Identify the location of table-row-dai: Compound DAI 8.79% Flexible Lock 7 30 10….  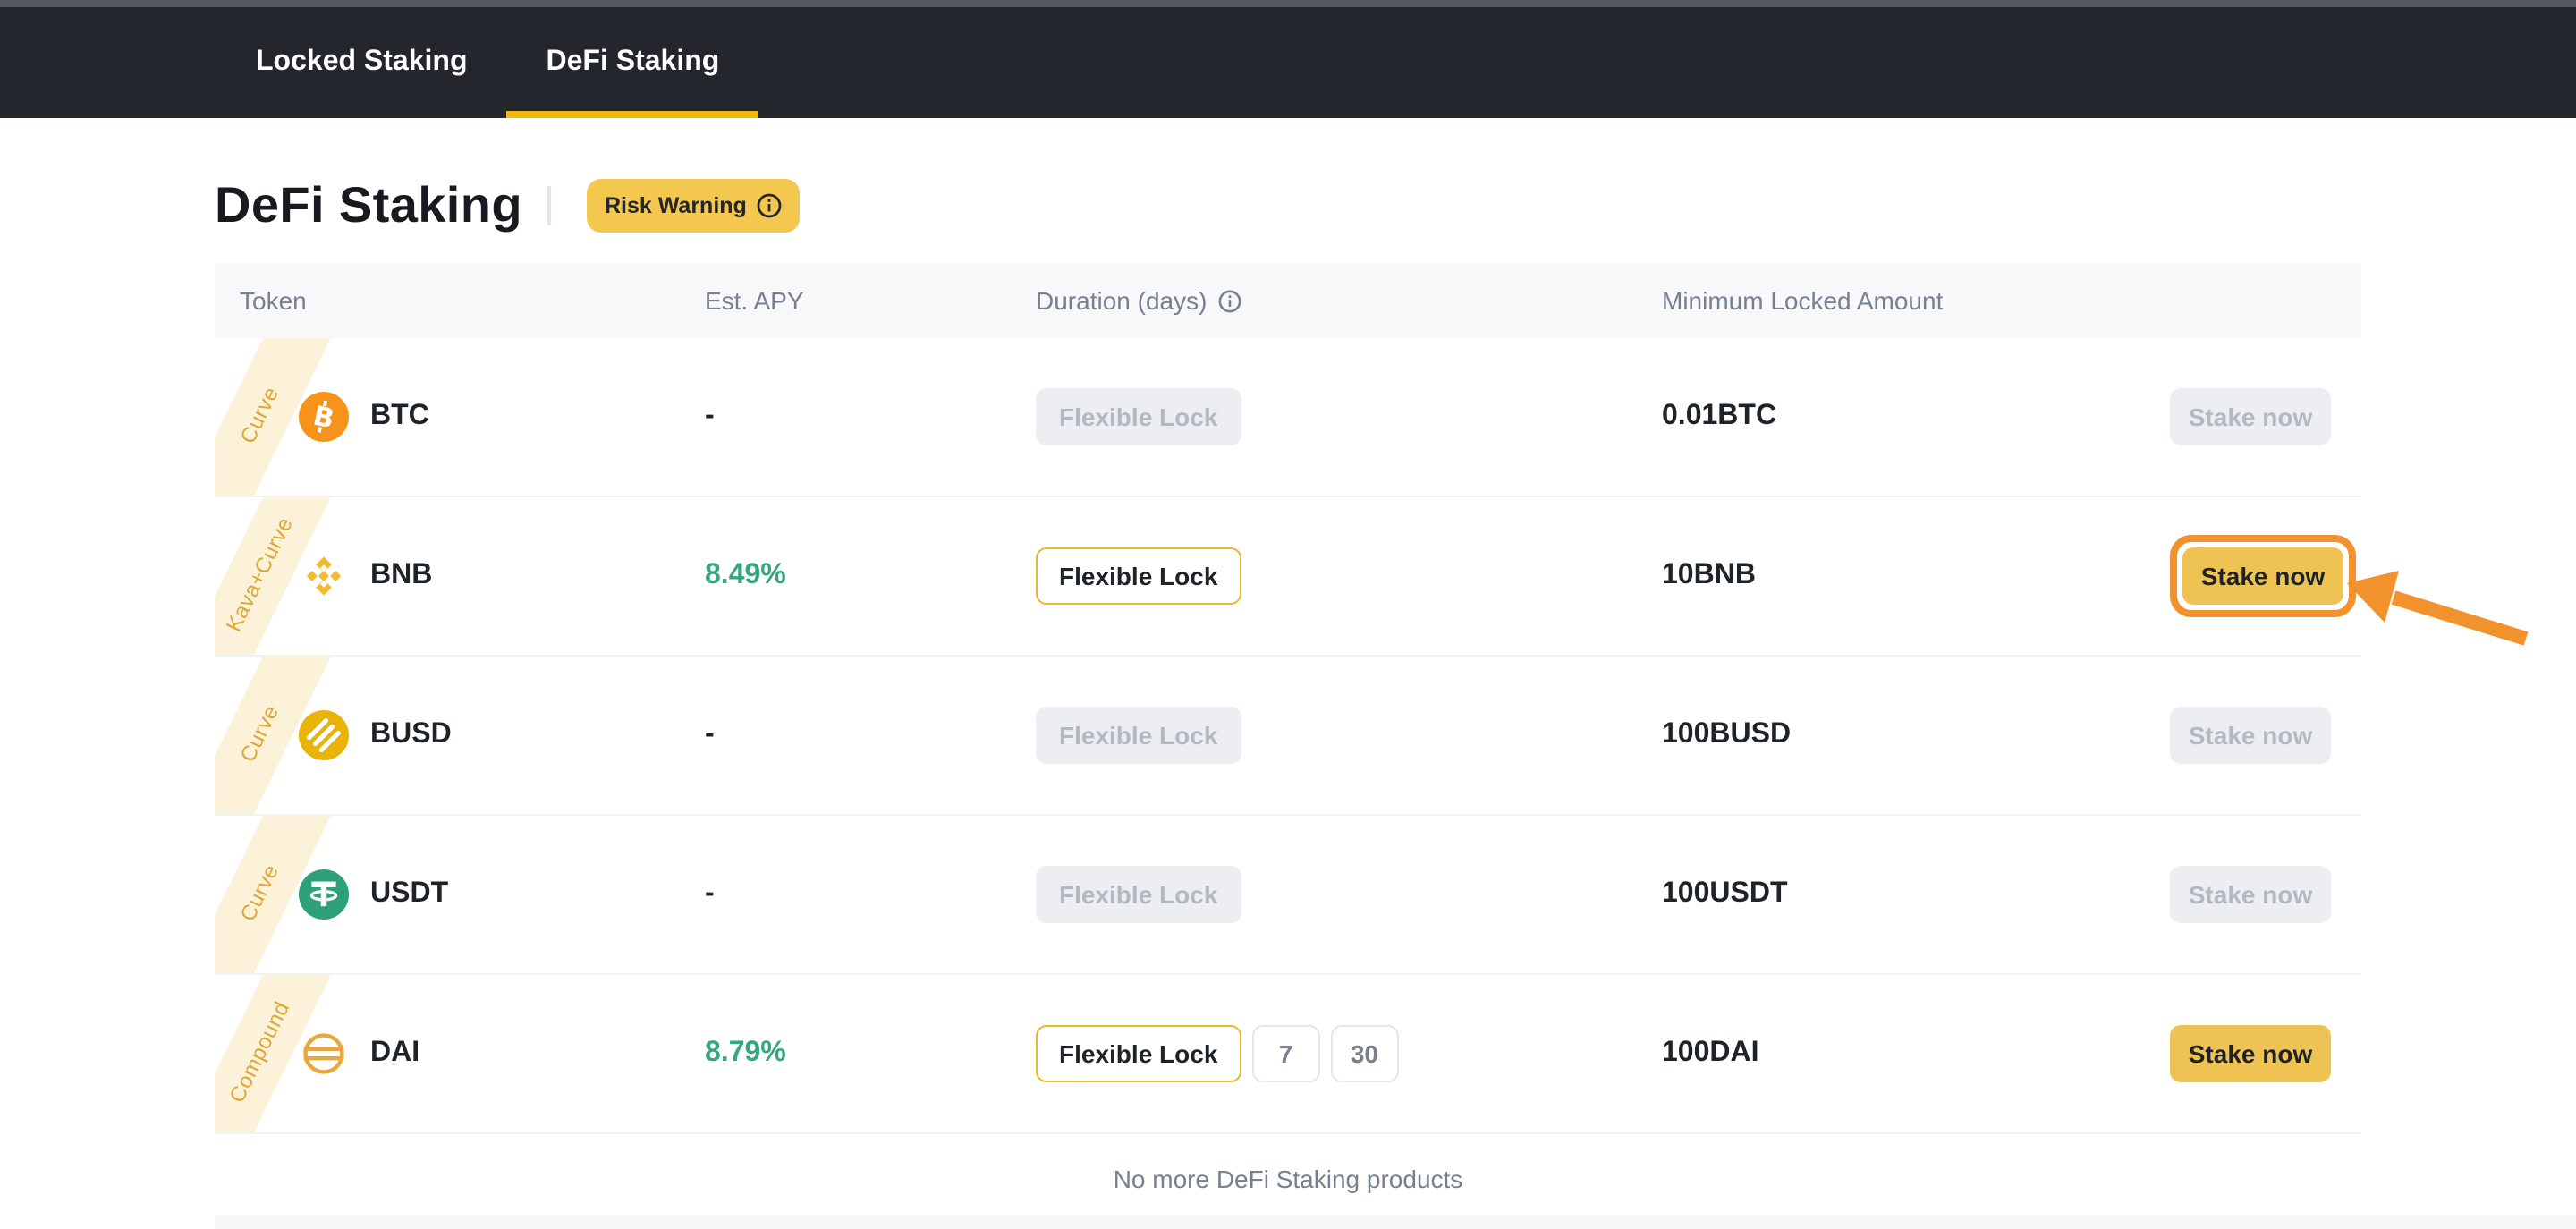
(1288, 1054).